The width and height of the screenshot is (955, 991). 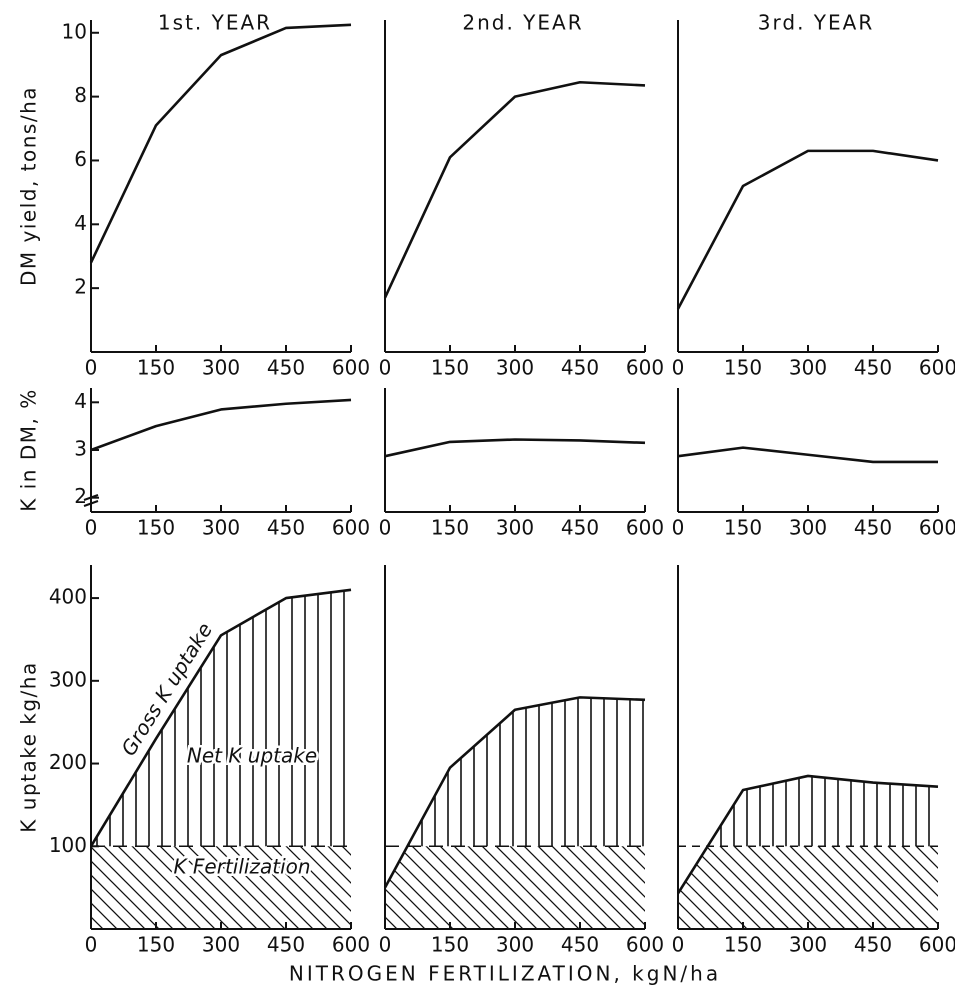 What do you see at coordinates (80, 159) in the screenshot?
I see `y-tick-label: 6` at bounding box center [80, 159].